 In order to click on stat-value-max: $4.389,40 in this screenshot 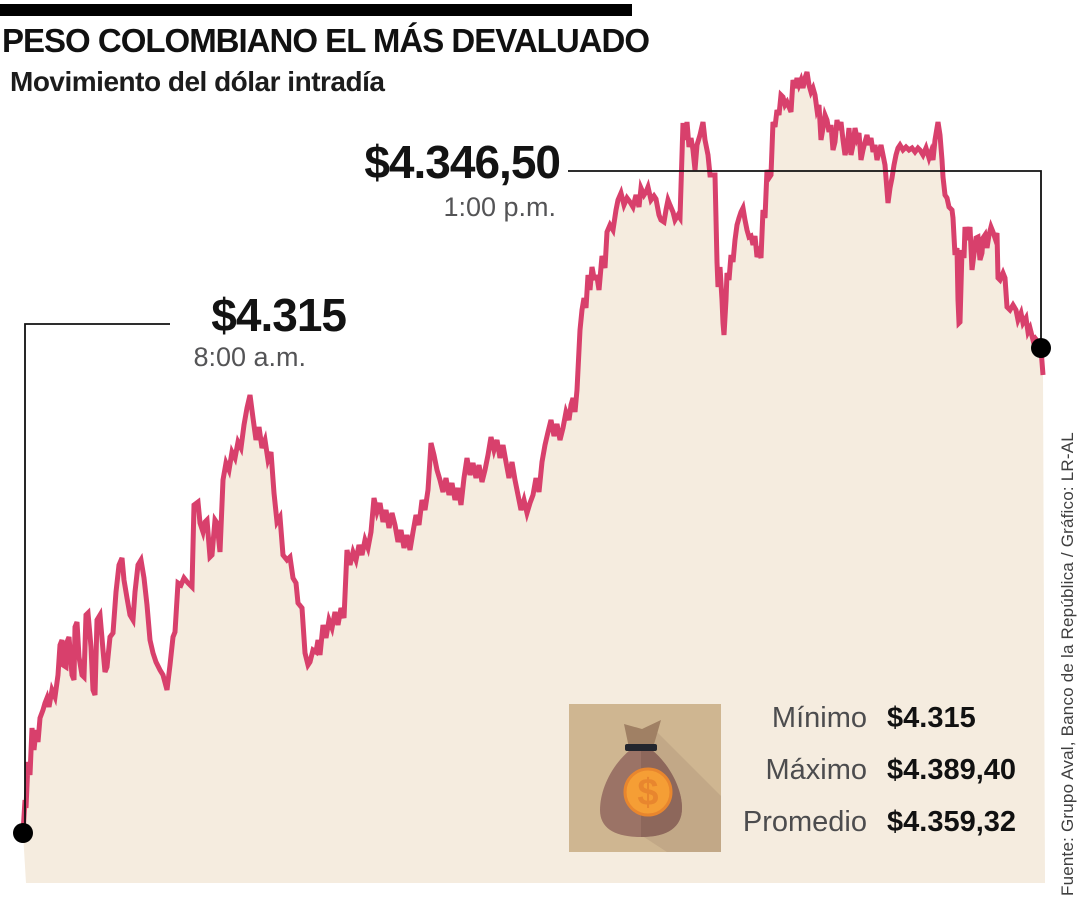, I will do `click(952, 770)`.